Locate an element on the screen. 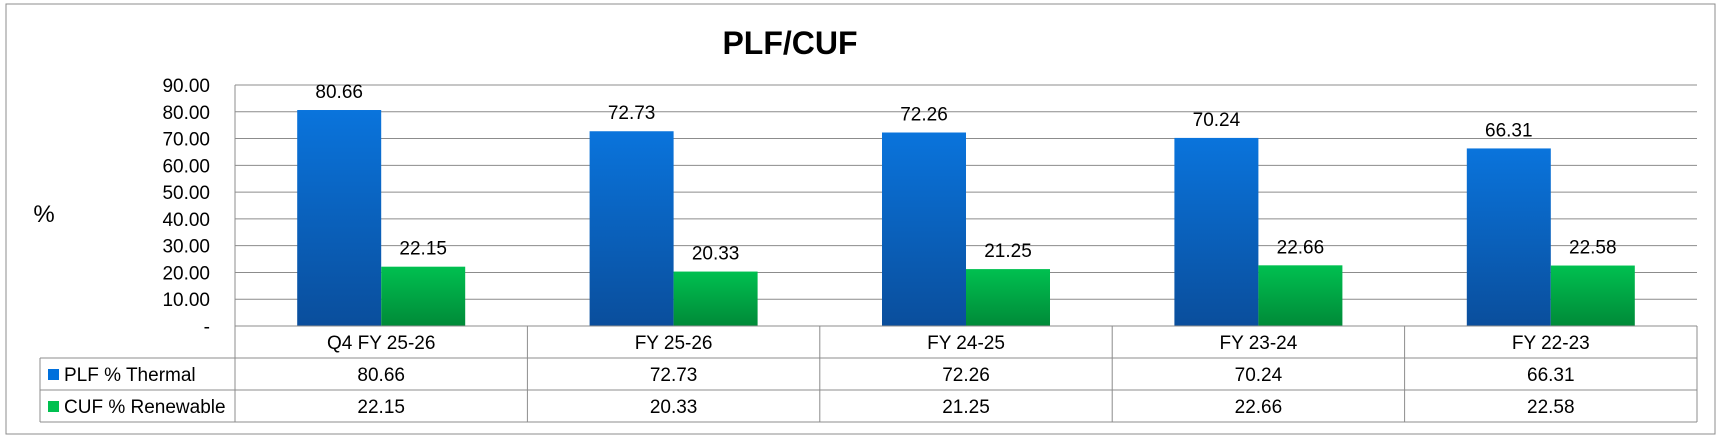 This screenshot has width=1721, height=445. y-tick-label: 80.00 is located at coordinates (186, 113).